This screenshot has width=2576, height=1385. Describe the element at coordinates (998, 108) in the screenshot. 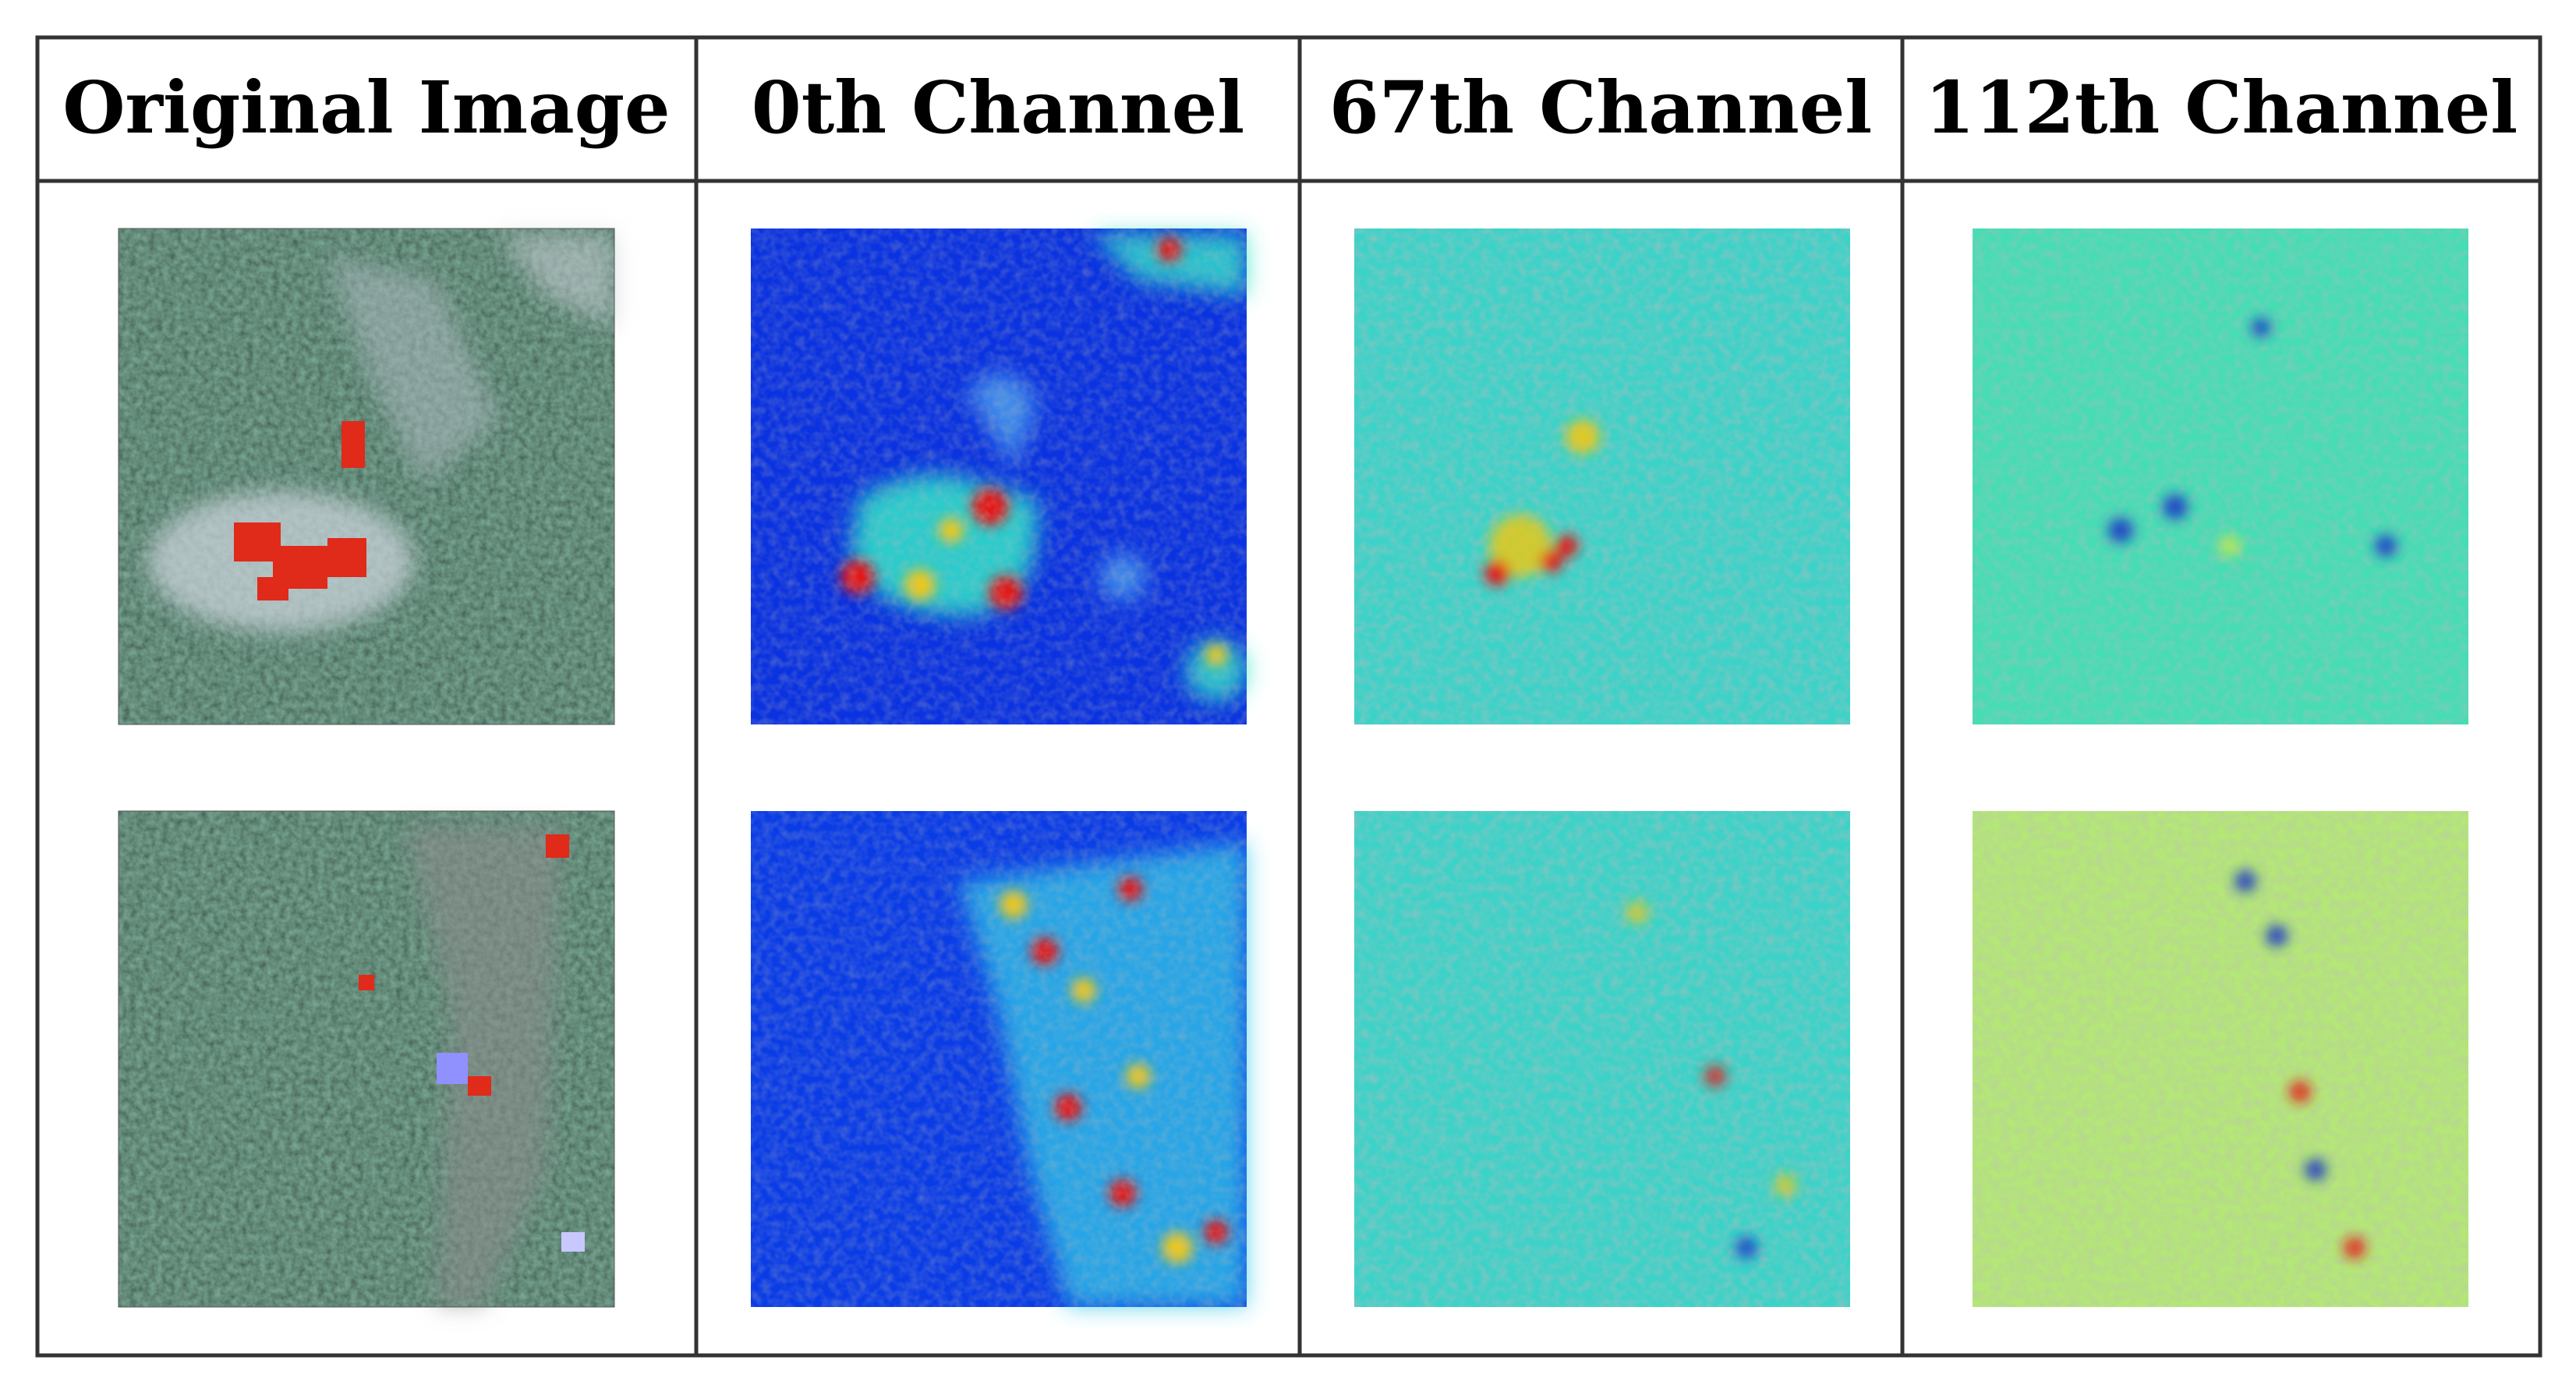

I see `header-0th-channel: 0th Channel` at that location.